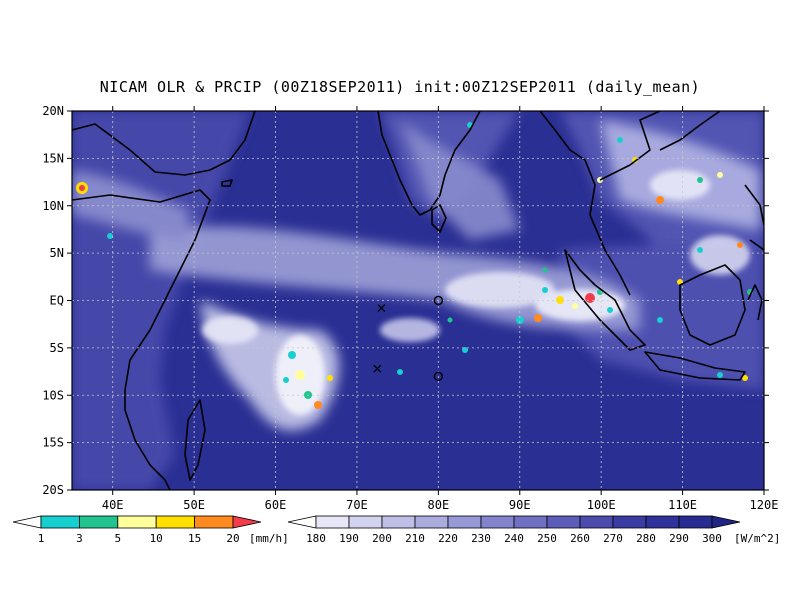 This screenshot has height=600, width=800. Describe the element at coordinates (448, 538) in the screenshot. I see `colorbar-label: 220` at that location.